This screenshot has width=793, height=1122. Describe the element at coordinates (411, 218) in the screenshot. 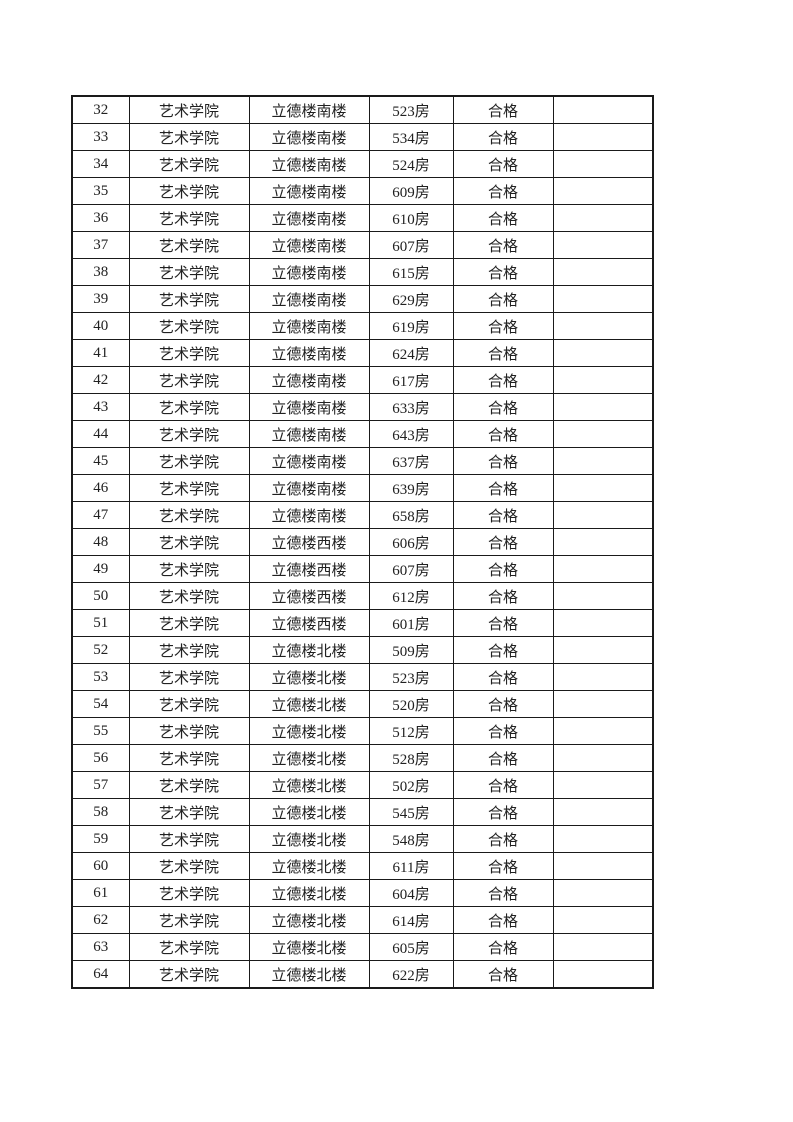

I see `room-cell: 610房` at that location.